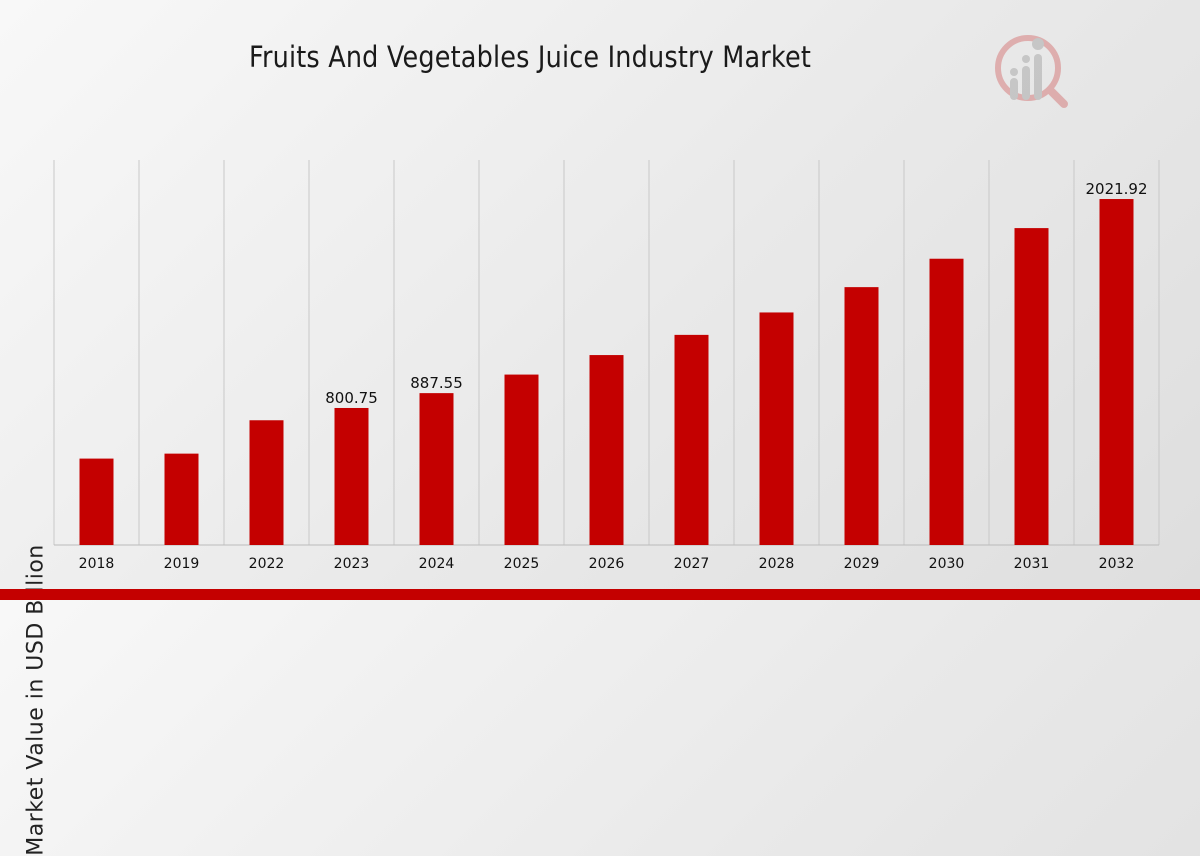 The image size is (1200, 856). I want to click on x-tick-label: 2028, so click(777, 564).